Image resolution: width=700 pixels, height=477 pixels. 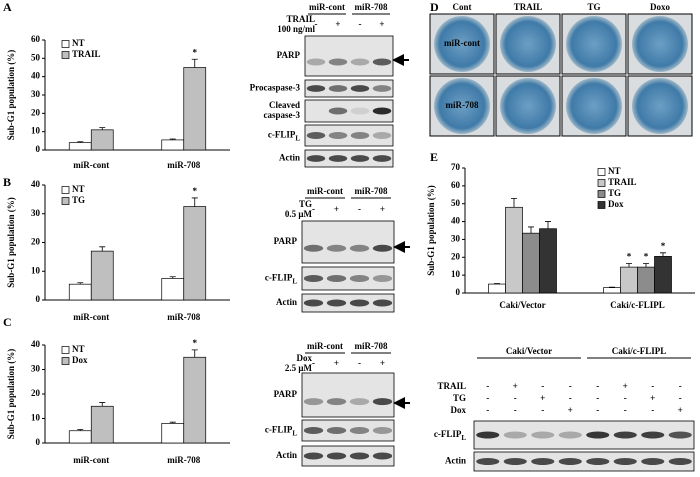 I want to click on row-label: c-FLIPL, so click(x=284, y=136).